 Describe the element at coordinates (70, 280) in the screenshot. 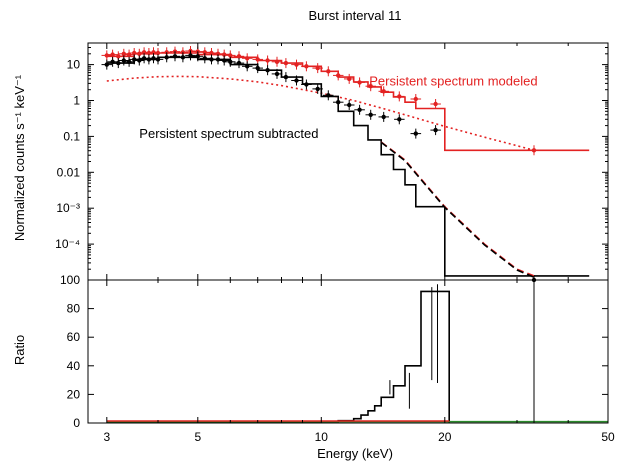

I see `panel-spectrum-ytick-label-6: 100` at that location.